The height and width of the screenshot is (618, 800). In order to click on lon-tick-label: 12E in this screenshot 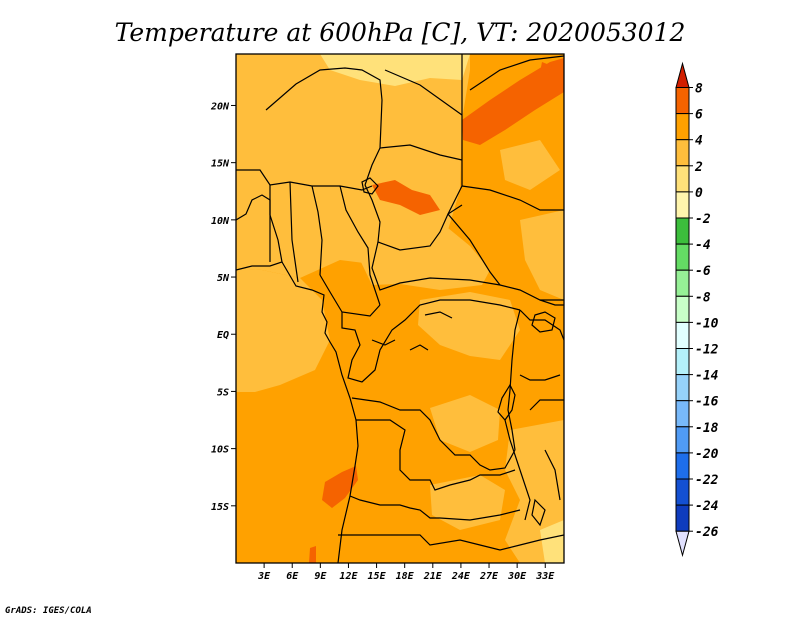, I will do `click(348, 576)`.